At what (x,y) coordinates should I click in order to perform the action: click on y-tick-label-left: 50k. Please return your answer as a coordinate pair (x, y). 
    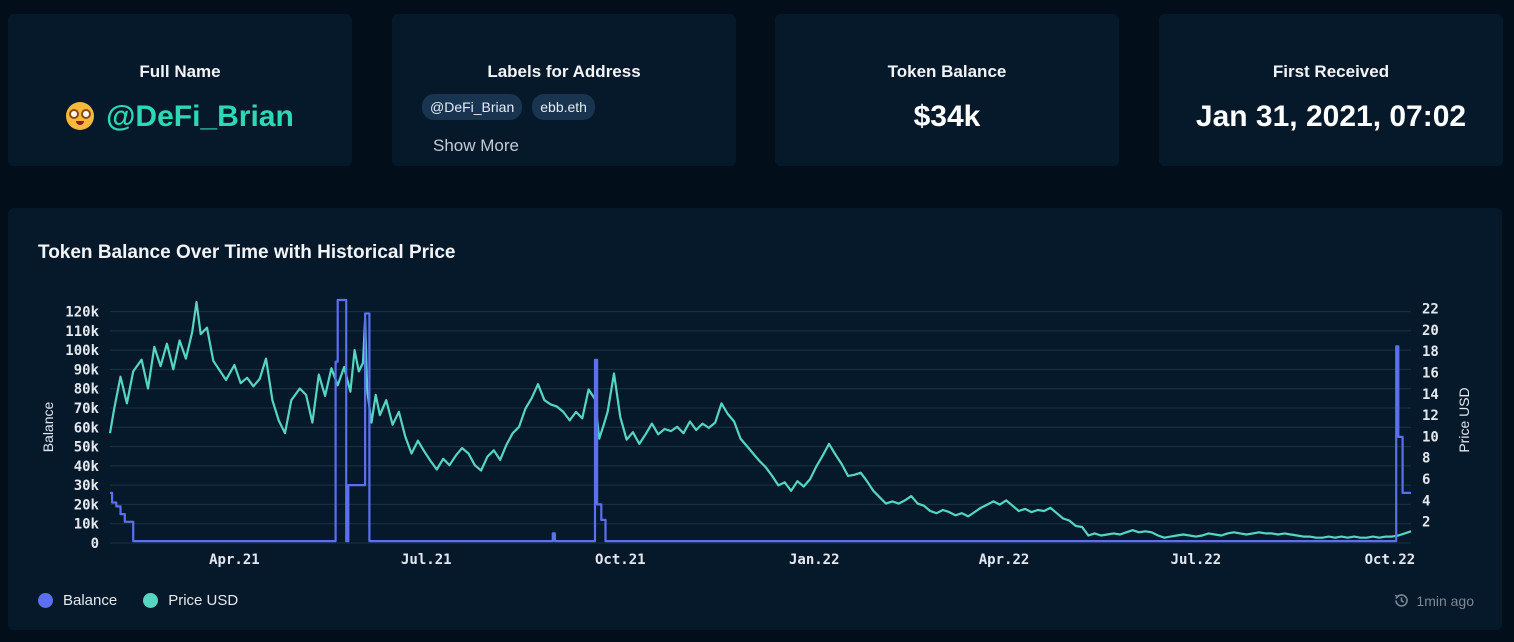
    Looking at the image, I should click on (87, 448).